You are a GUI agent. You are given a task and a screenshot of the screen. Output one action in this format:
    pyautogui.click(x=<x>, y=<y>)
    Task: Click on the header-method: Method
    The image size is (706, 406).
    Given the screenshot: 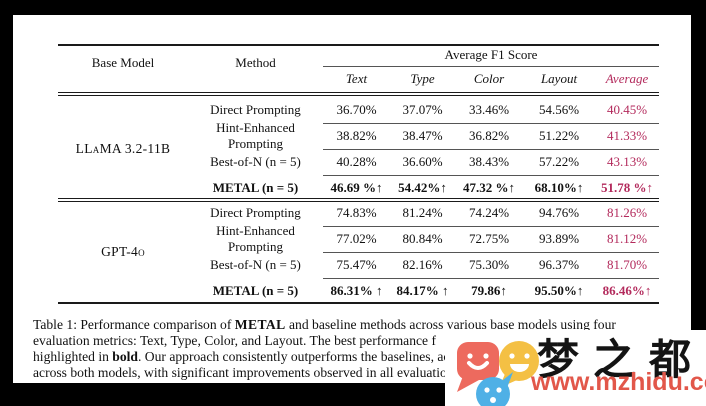 What is the action you would take?
    pyautogui.click(x=255, y=62)
    